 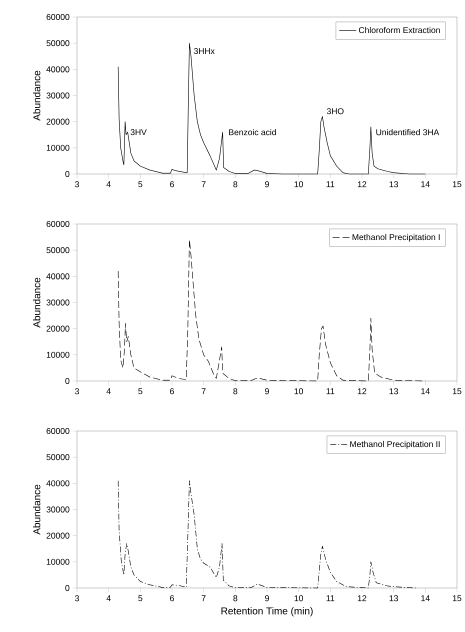 I want to click on legend-label: Methanol Precipitation II, so click(x=395, y=444).